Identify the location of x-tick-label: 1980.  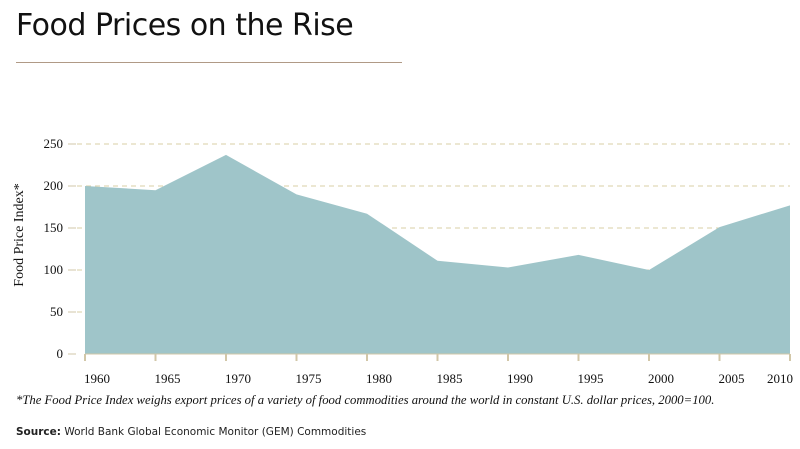
(379, 378).